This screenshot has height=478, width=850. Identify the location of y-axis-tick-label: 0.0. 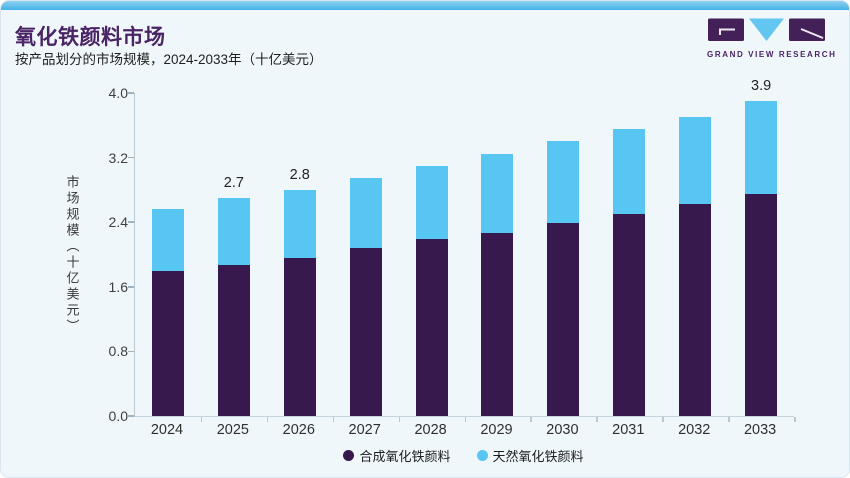
(118, 416).